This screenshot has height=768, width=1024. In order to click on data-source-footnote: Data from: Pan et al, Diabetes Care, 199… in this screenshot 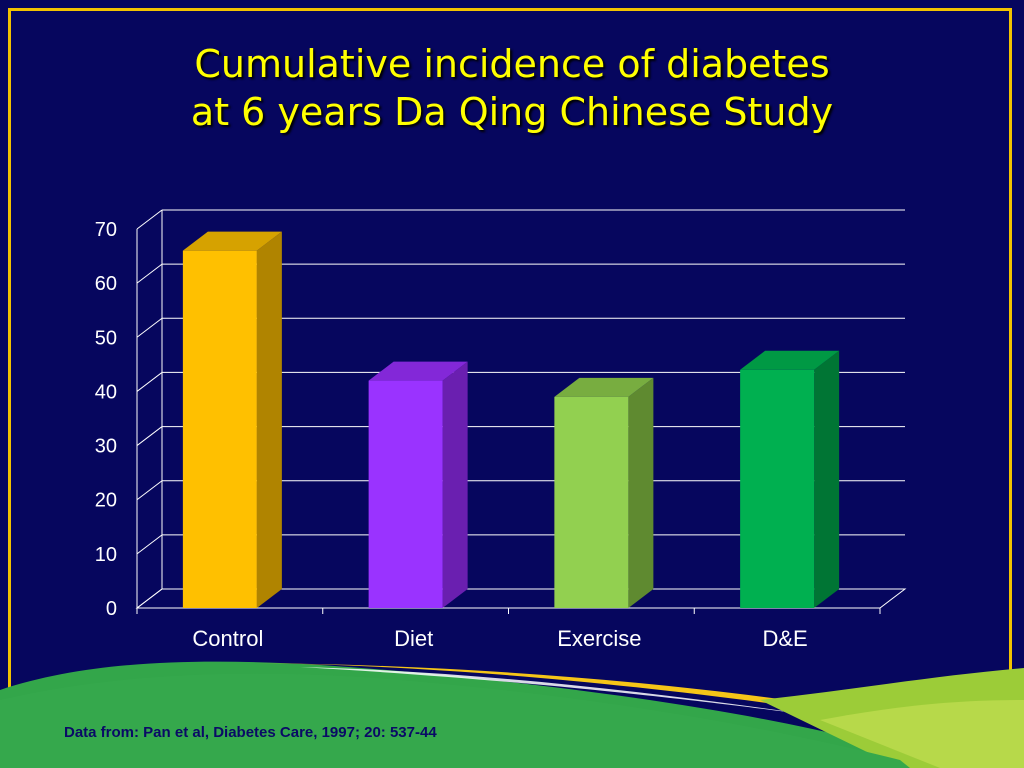, I will do `click(250, 732)`.